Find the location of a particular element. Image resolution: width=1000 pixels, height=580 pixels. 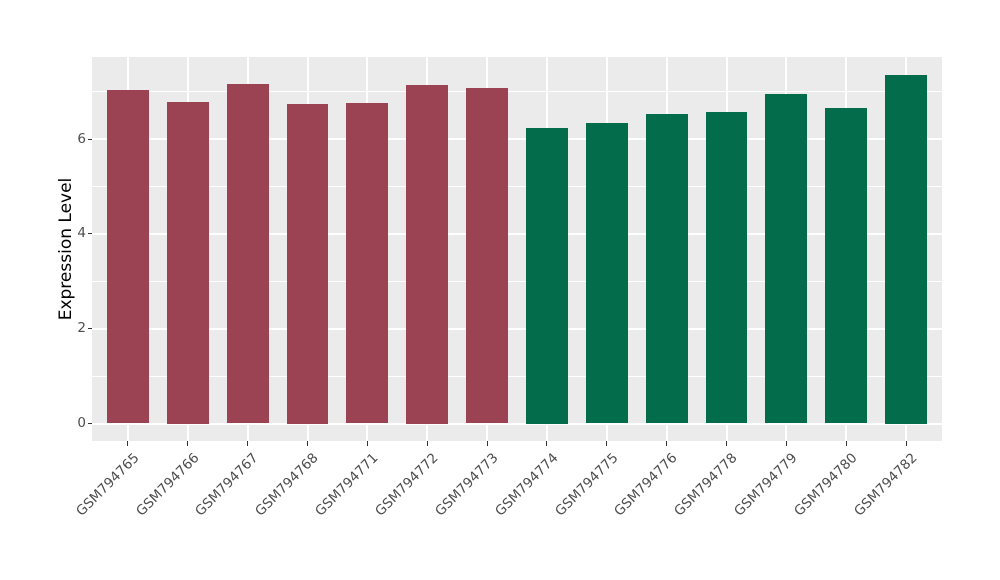

x-tick-label-text: GSM794780 is located at coordinates (826, 485).